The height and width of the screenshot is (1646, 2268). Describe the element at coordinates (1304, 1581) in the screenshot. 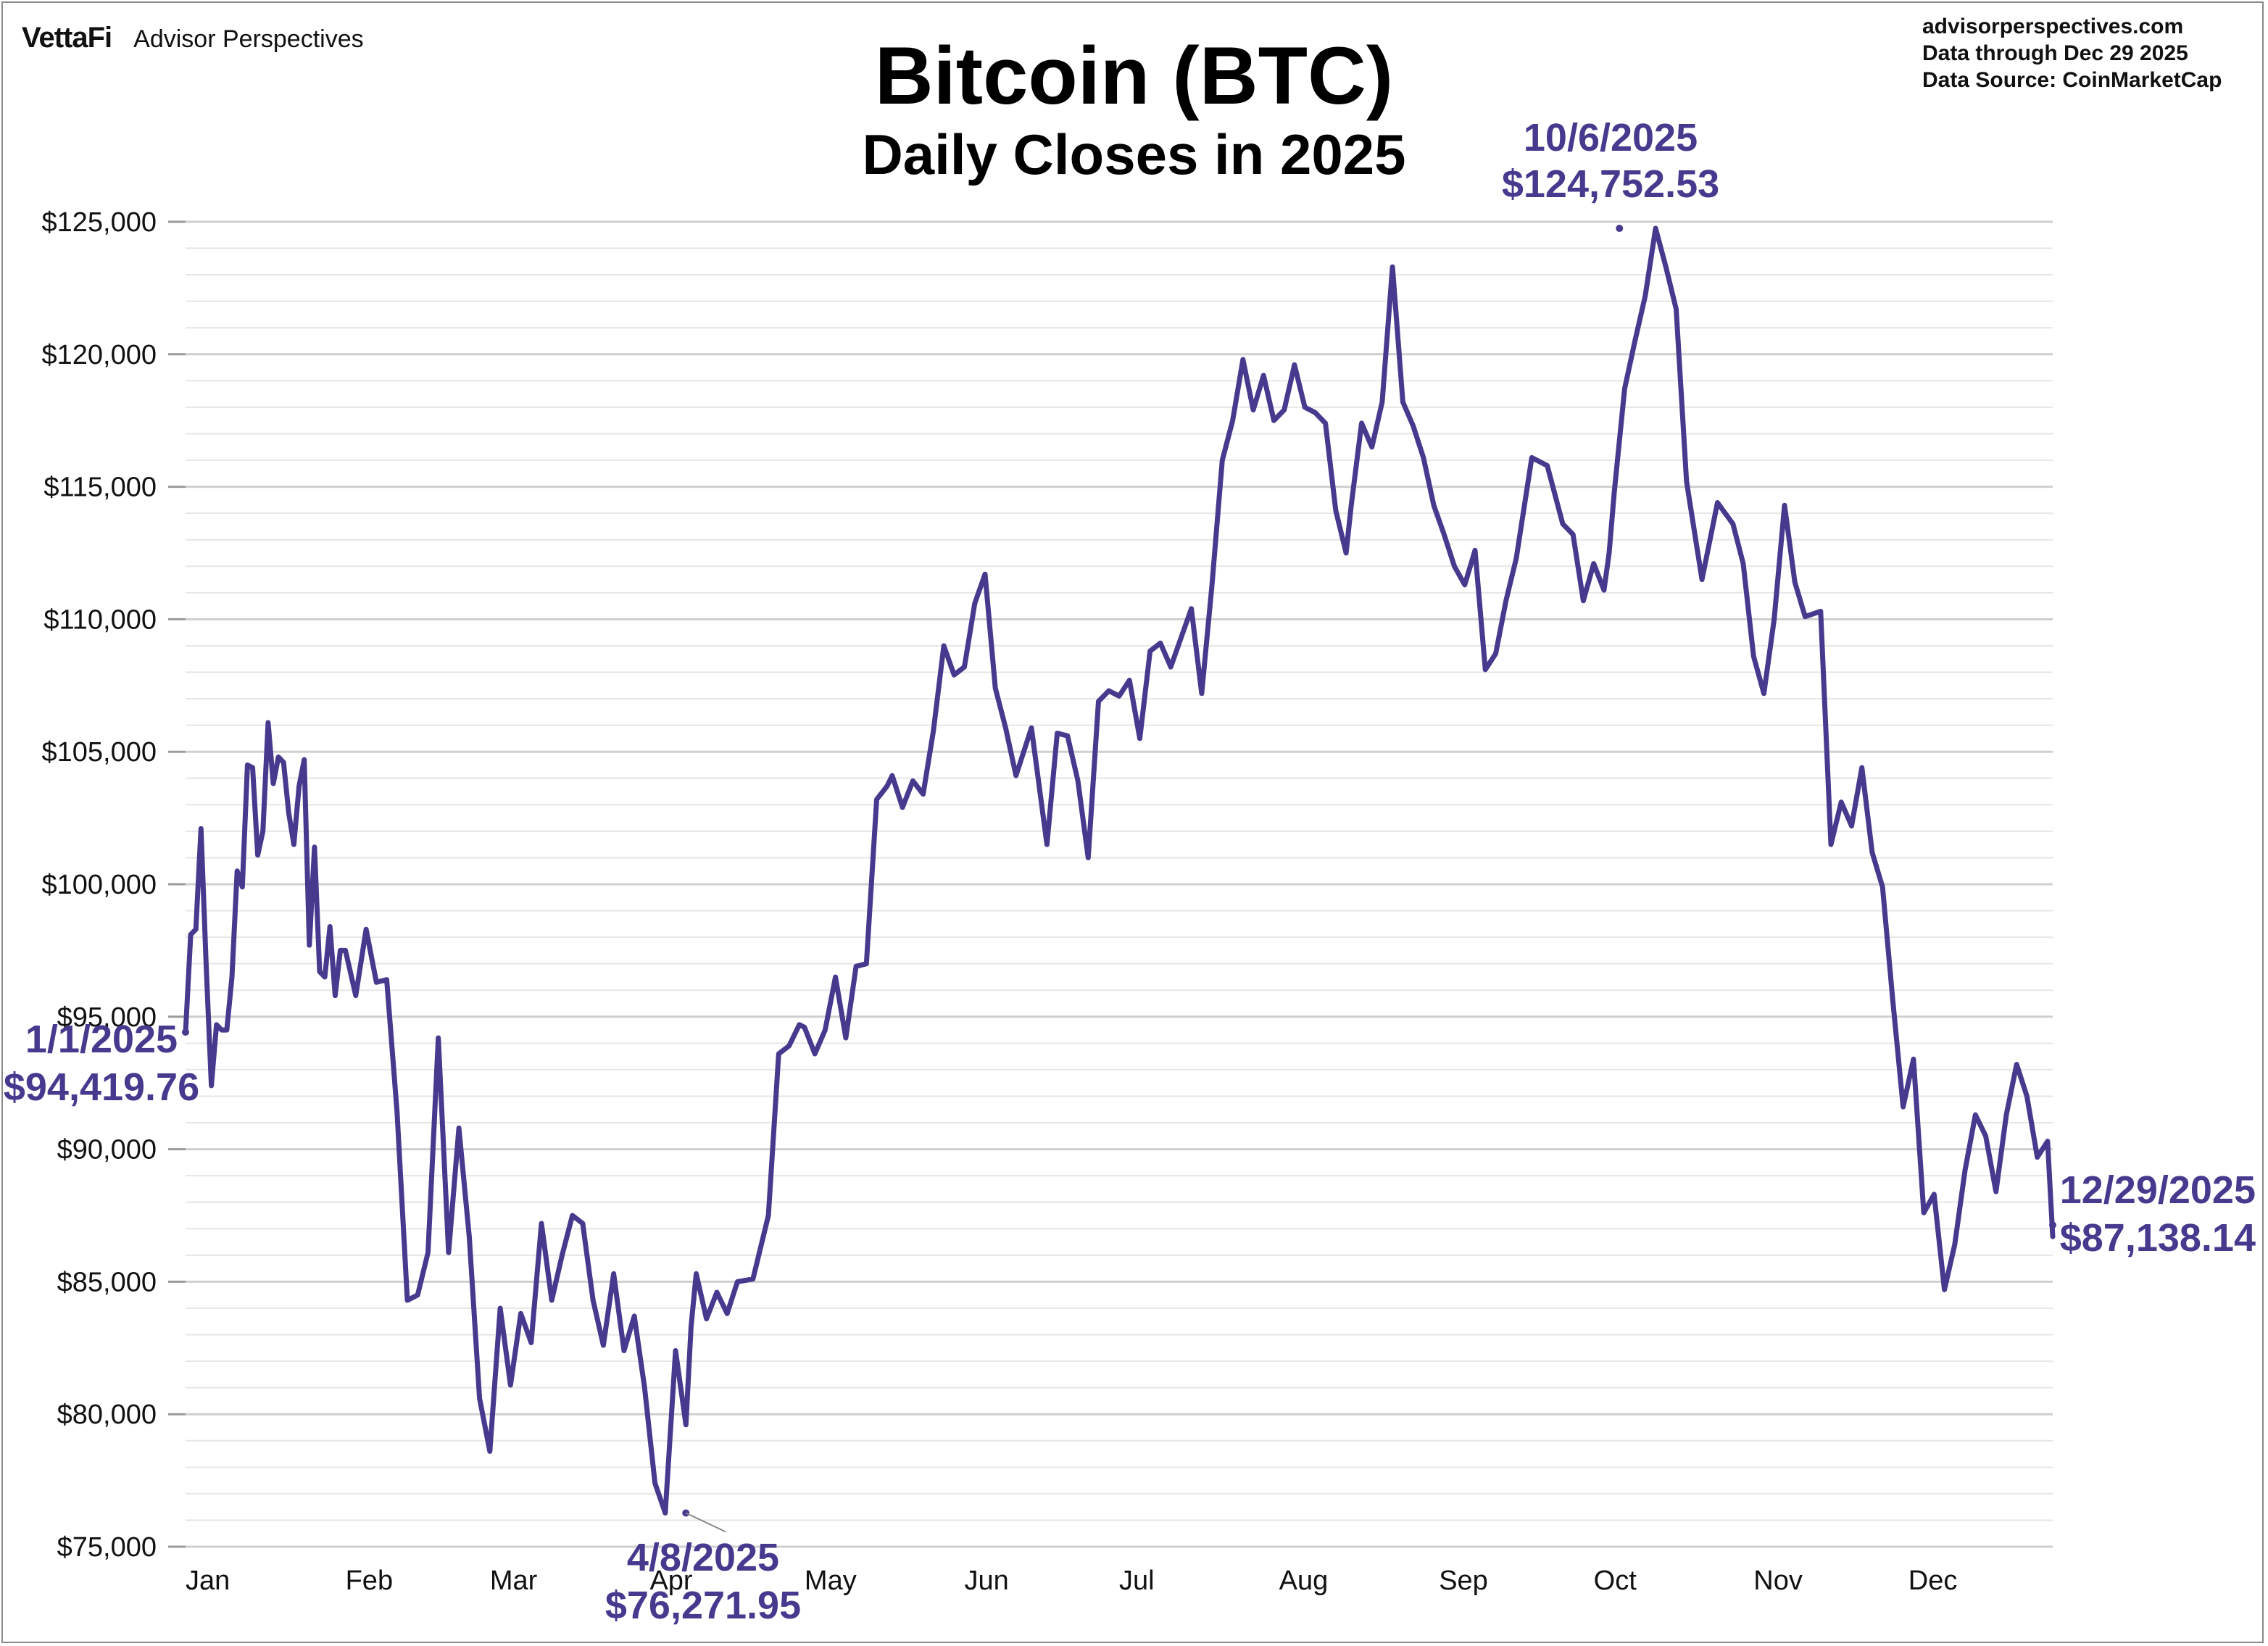

I see `x-tick-label: Aug` at that location.